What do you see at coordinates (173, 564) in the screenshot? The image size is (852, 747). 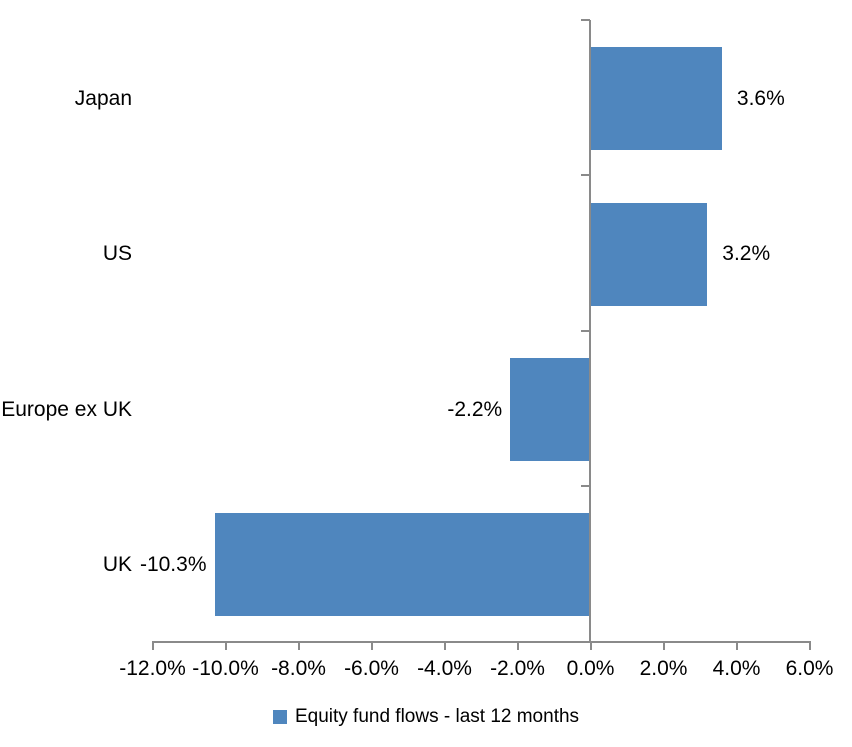 I see `bar-value-label: -10.3%` at bounding box center [173, 564].